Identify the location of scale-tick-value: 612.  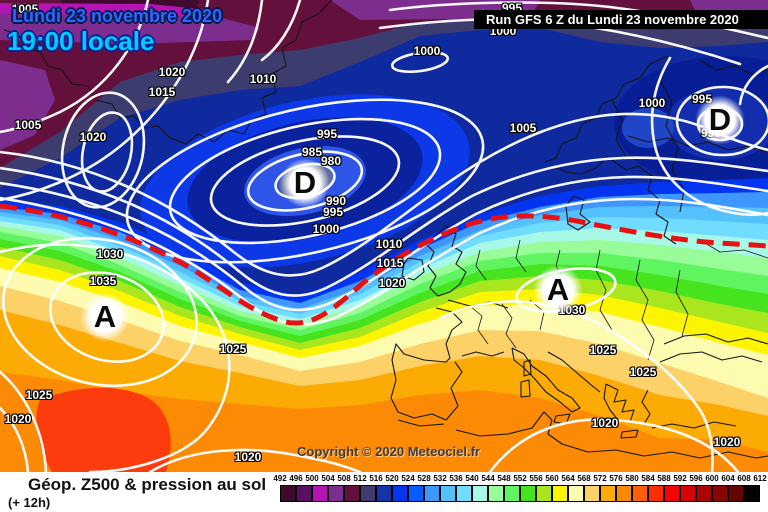
(760, 478).